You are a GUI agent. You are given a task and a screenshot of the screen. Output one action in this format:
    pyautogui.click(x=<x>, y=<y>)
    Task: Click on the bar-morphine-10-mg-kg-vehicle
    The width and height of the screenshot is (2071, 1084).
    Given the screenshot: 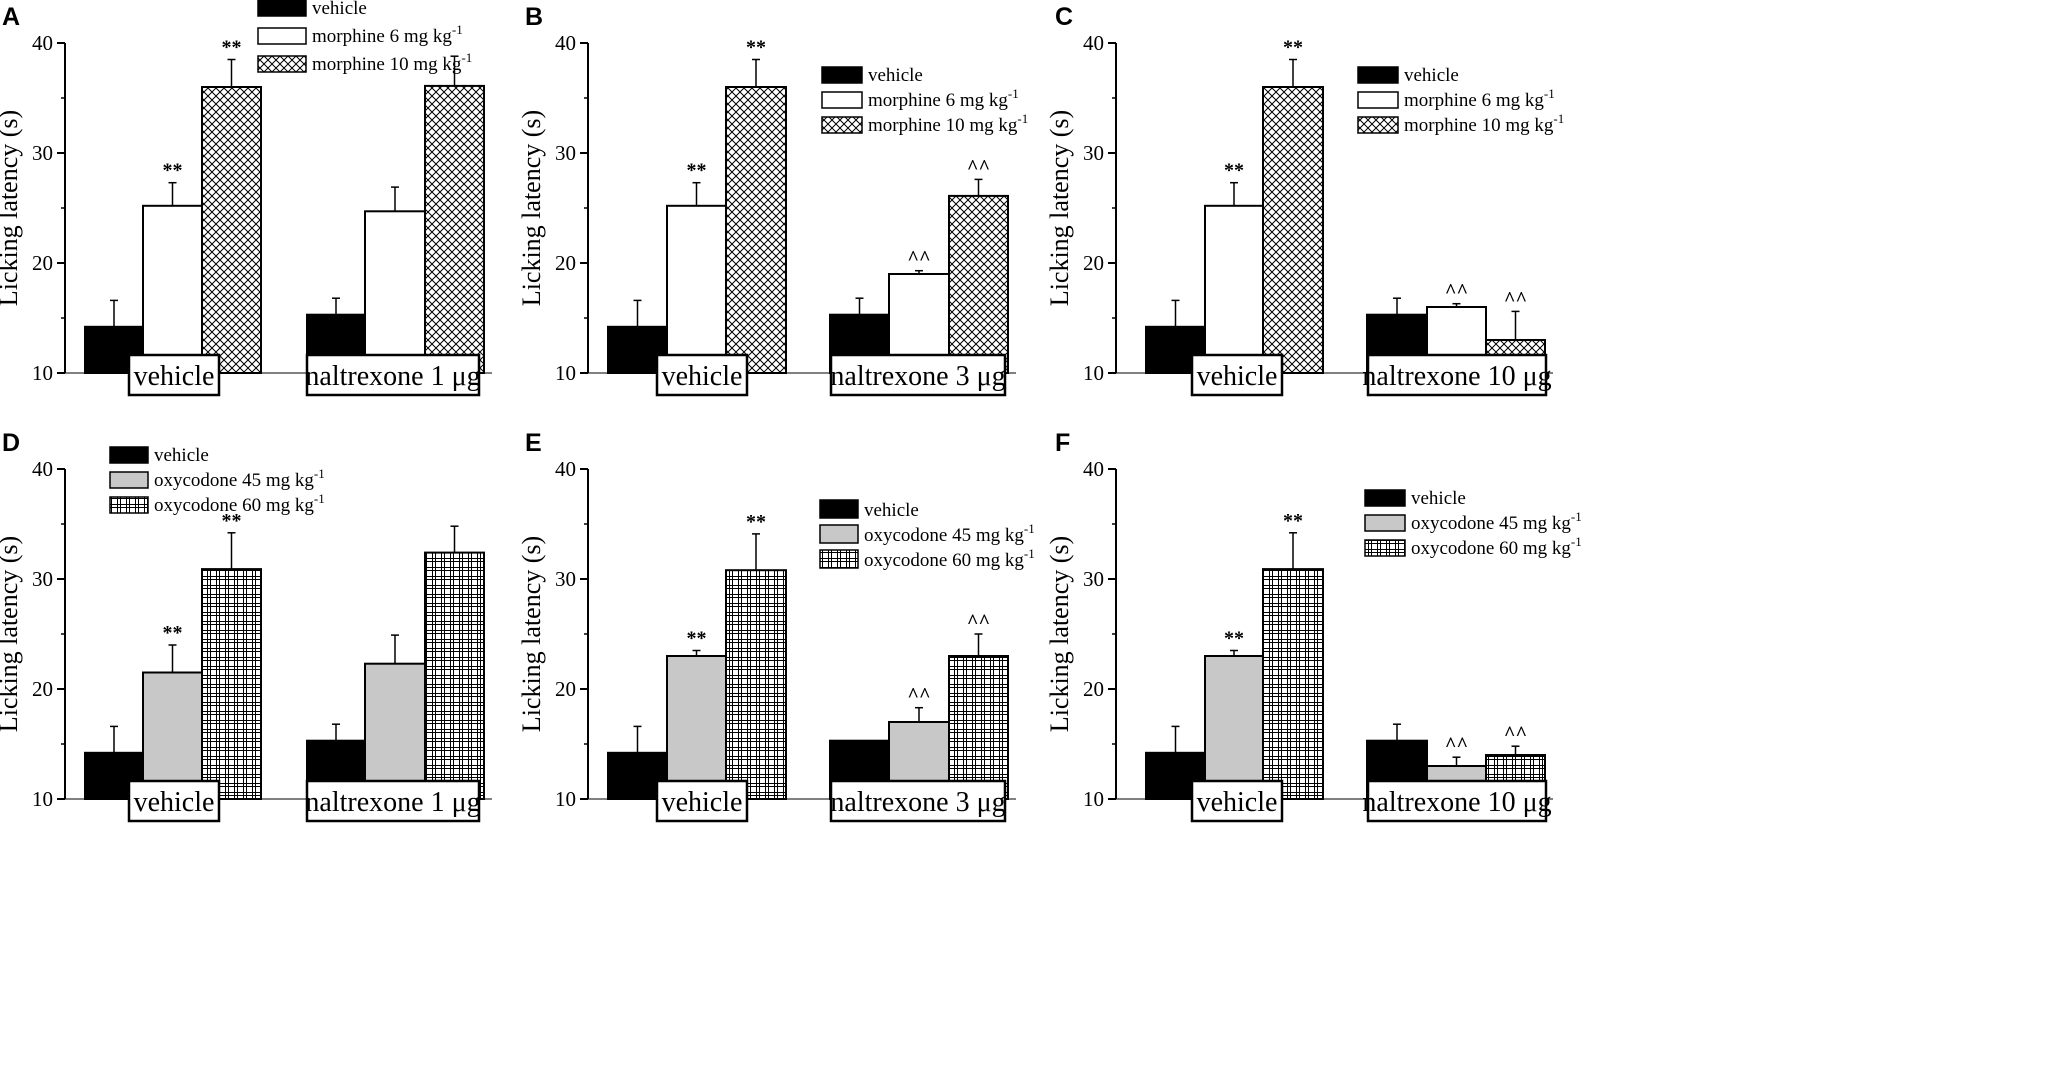 What is the action you would take?
    pyautogui.click(x=231, y=230)
    